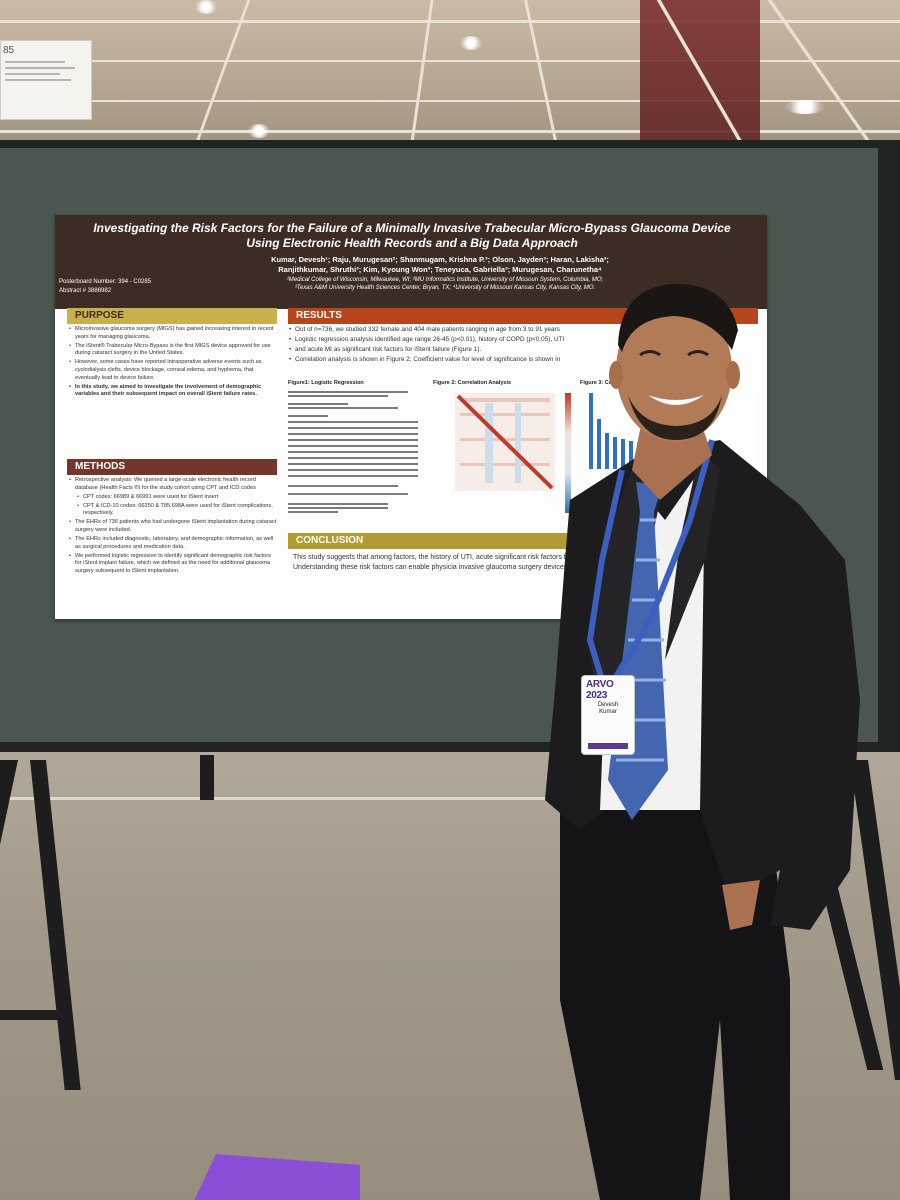 The height and width of the screenshot is (1200, 900). What do you see at coordinates (641, 640) in the screenshot?
I see `necktie-pattern` at bounding box center [641, 640].